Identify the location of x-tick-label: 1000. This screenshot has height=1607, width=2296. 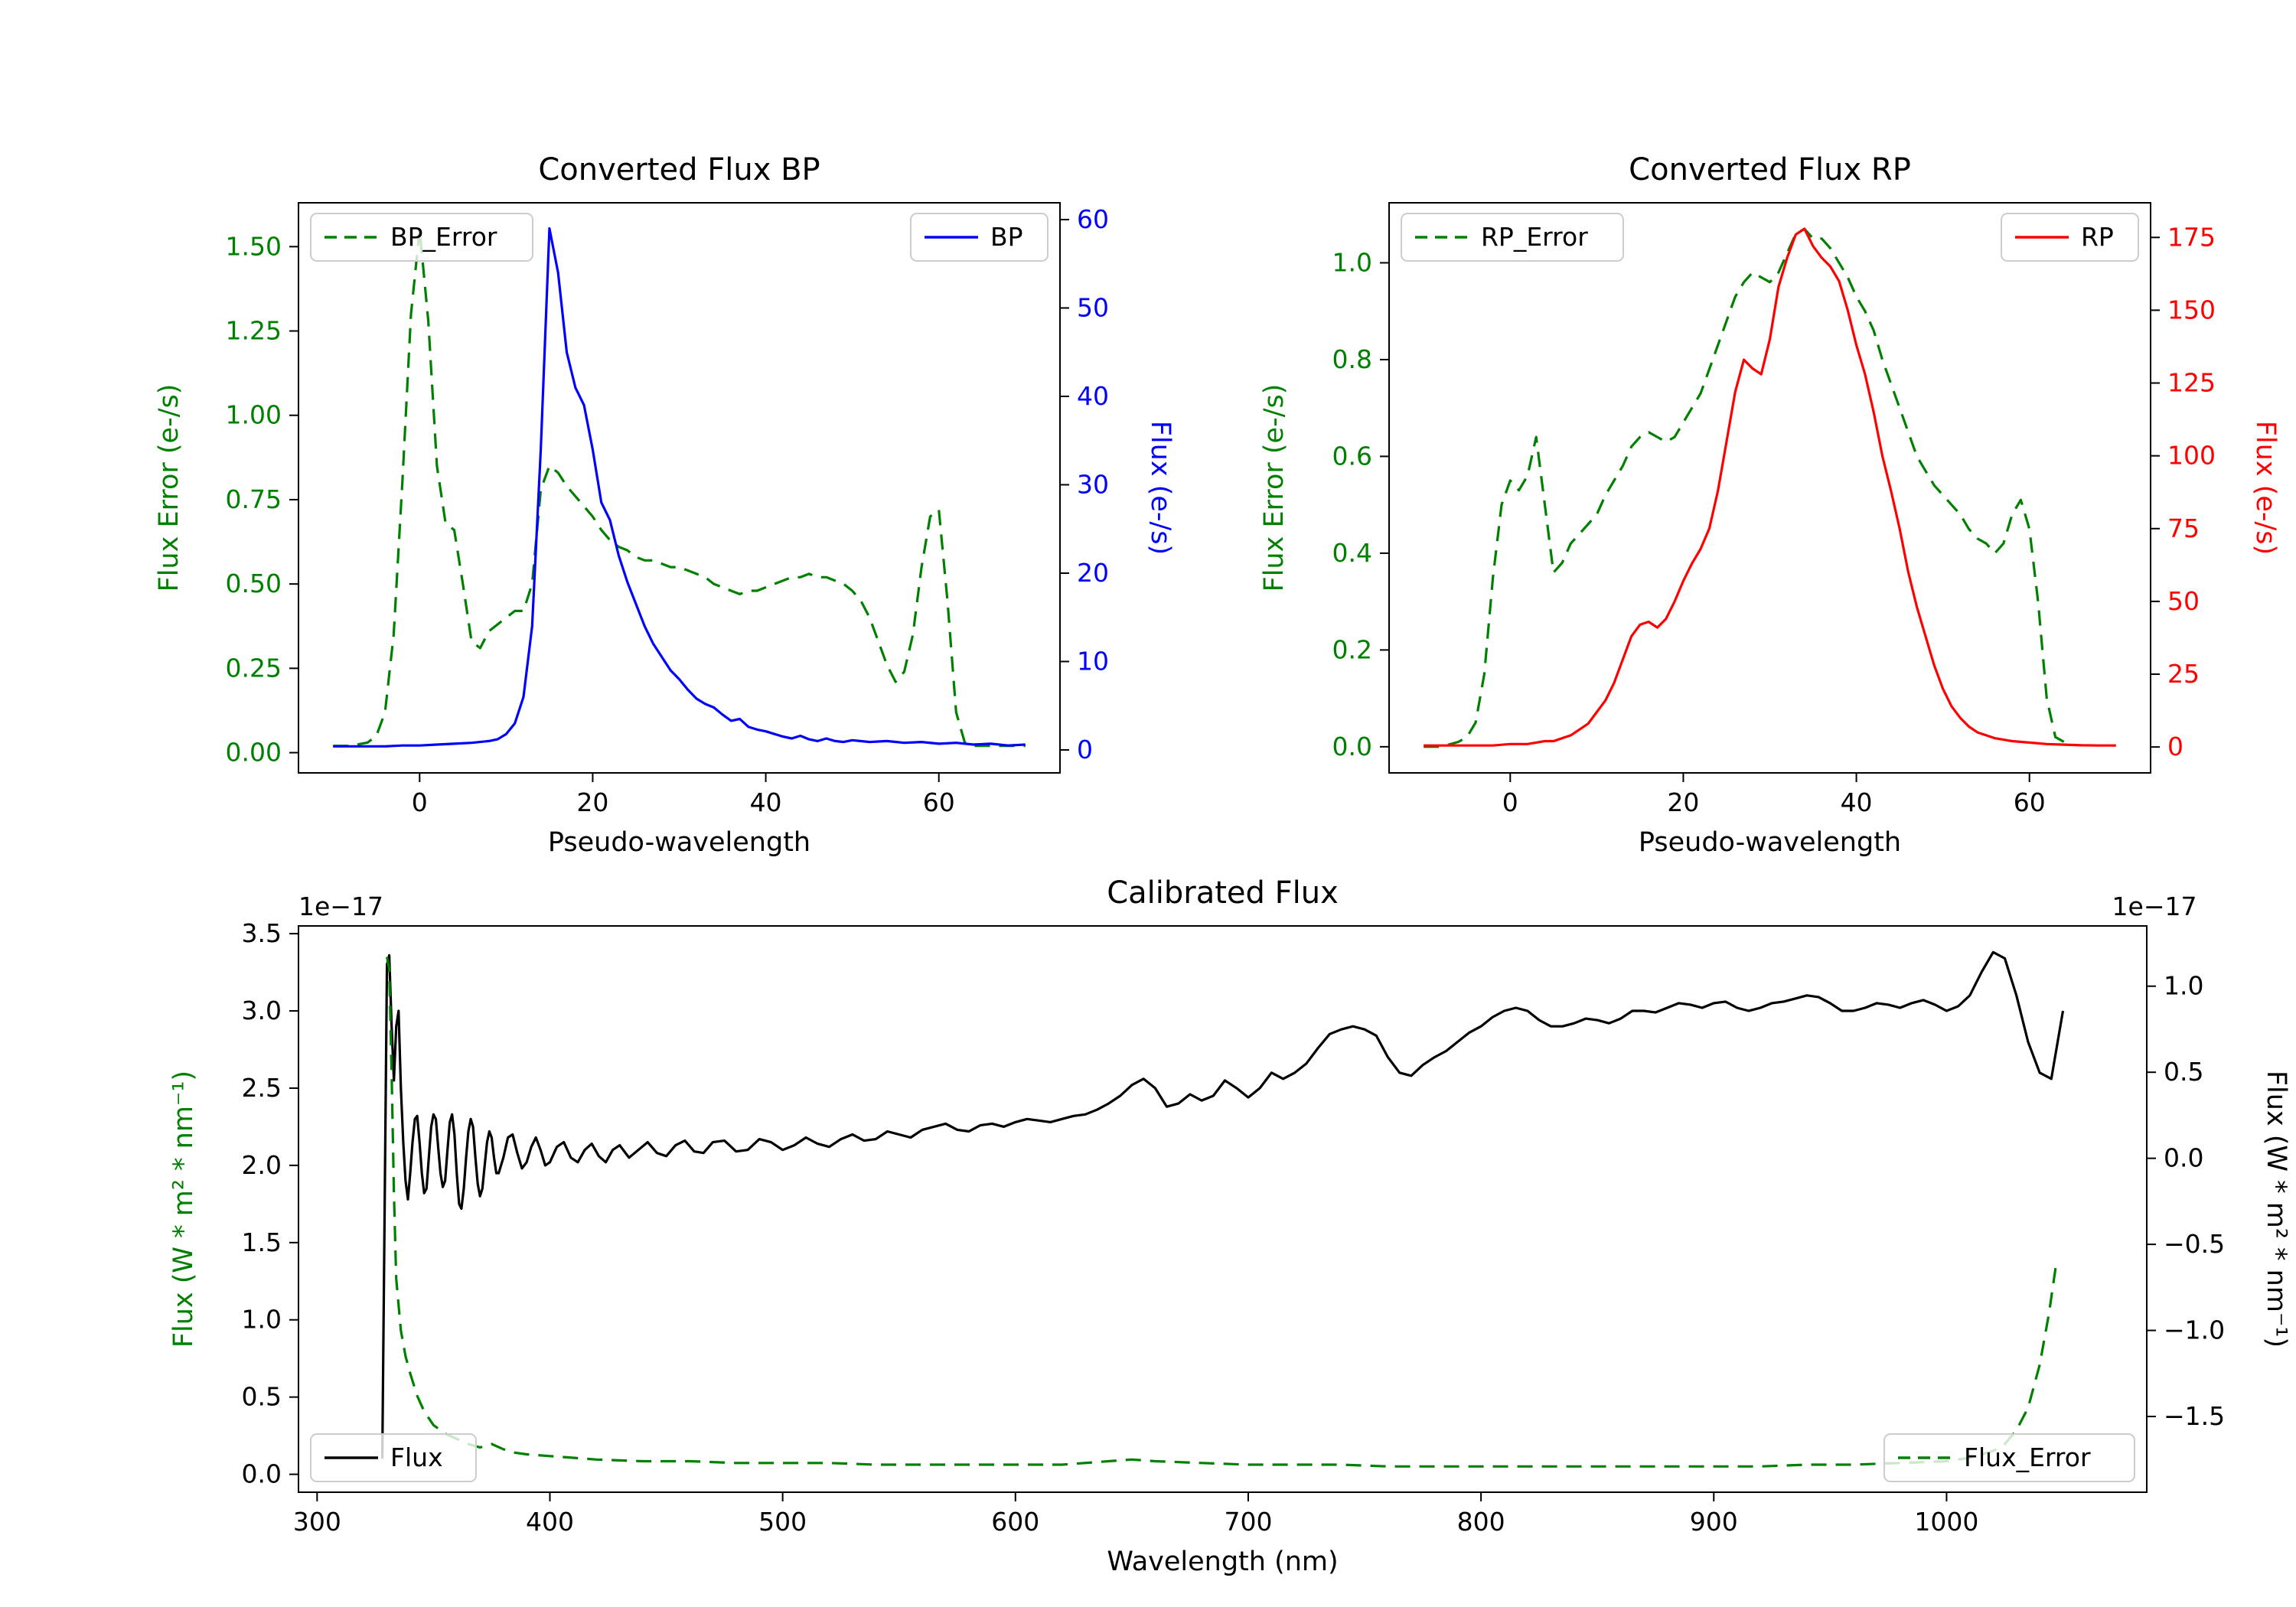
(1946, 1522).